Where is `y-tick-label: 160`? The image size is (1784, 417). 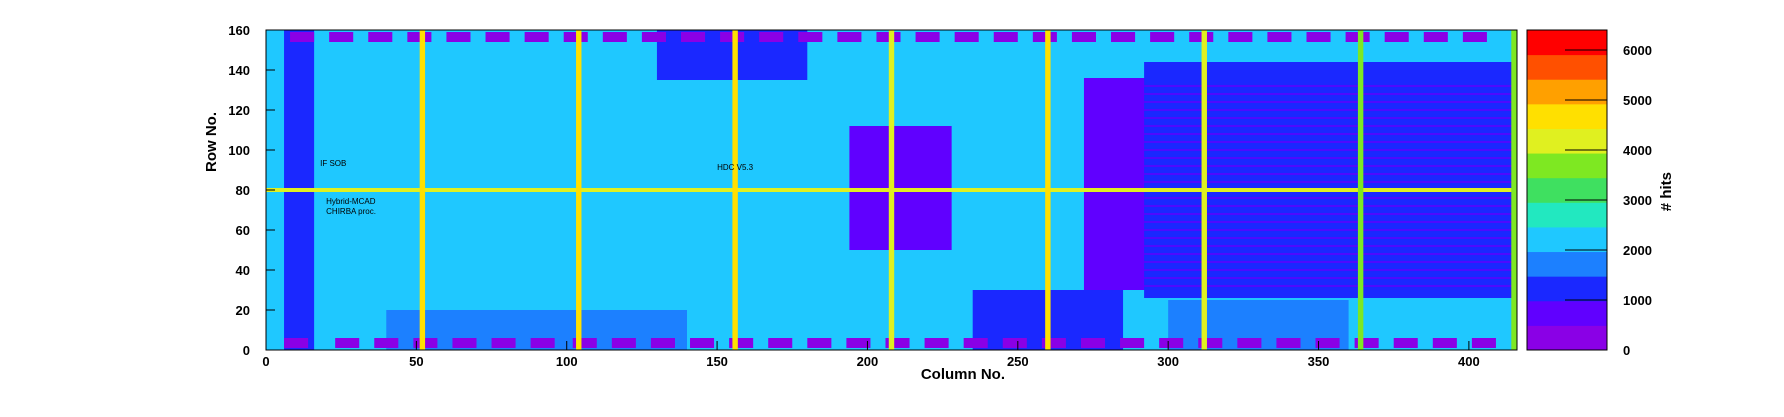
y-tick-label: 160 is located at coordinates (239, 30).